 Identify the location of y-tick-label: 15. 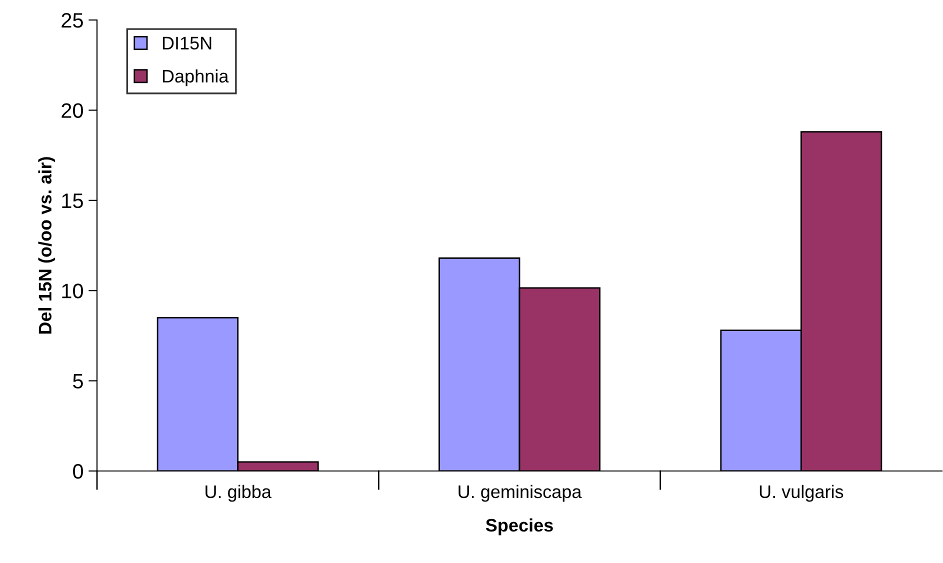
(72, 201).